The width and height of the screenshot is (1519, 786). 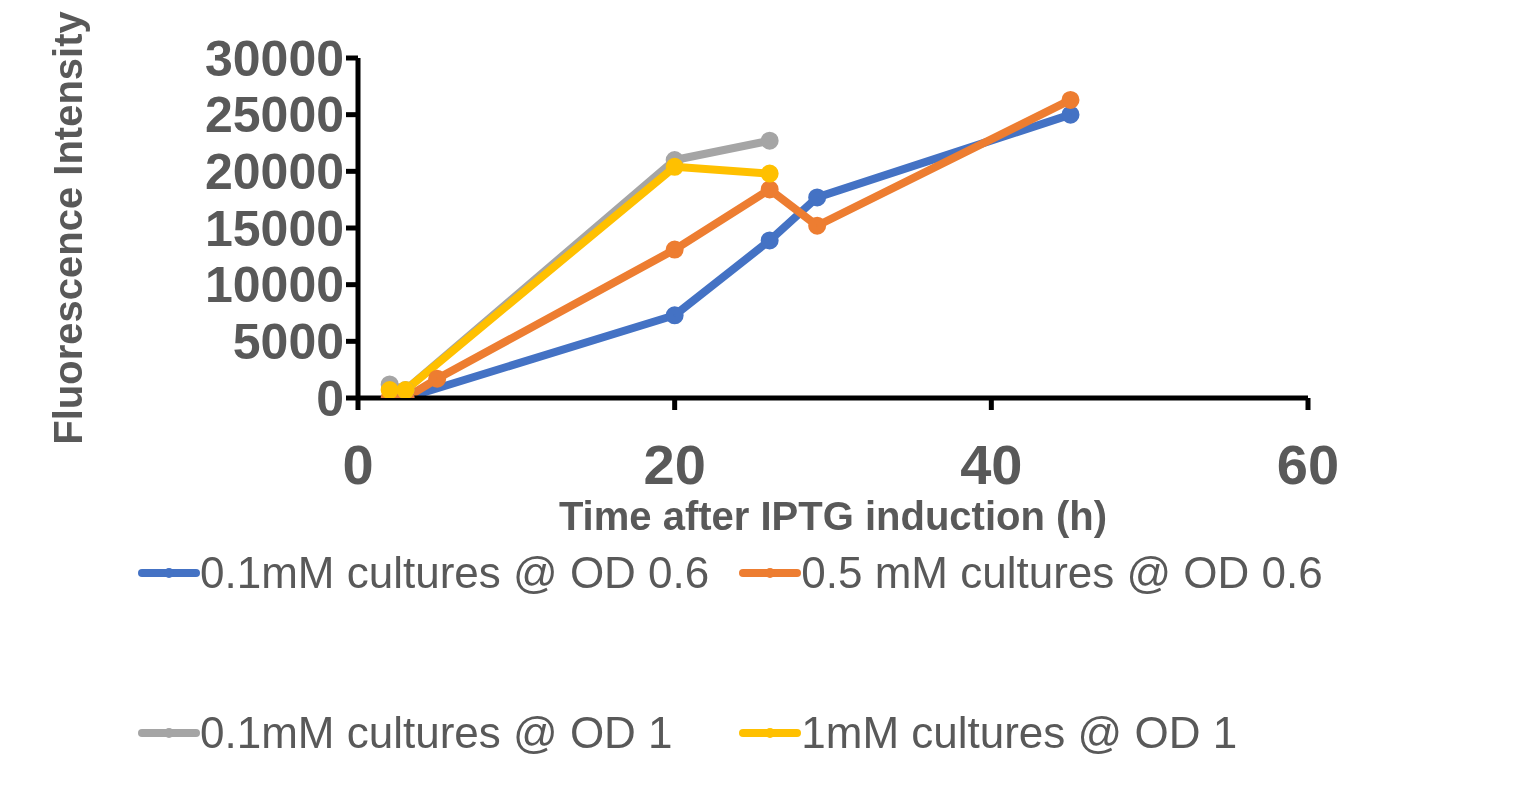 What do you see at coordinates (1019, 733) in the screenshot?
I see `legend-label: 1mM cultures @ OD 1` at bounding box center [1019, 733].